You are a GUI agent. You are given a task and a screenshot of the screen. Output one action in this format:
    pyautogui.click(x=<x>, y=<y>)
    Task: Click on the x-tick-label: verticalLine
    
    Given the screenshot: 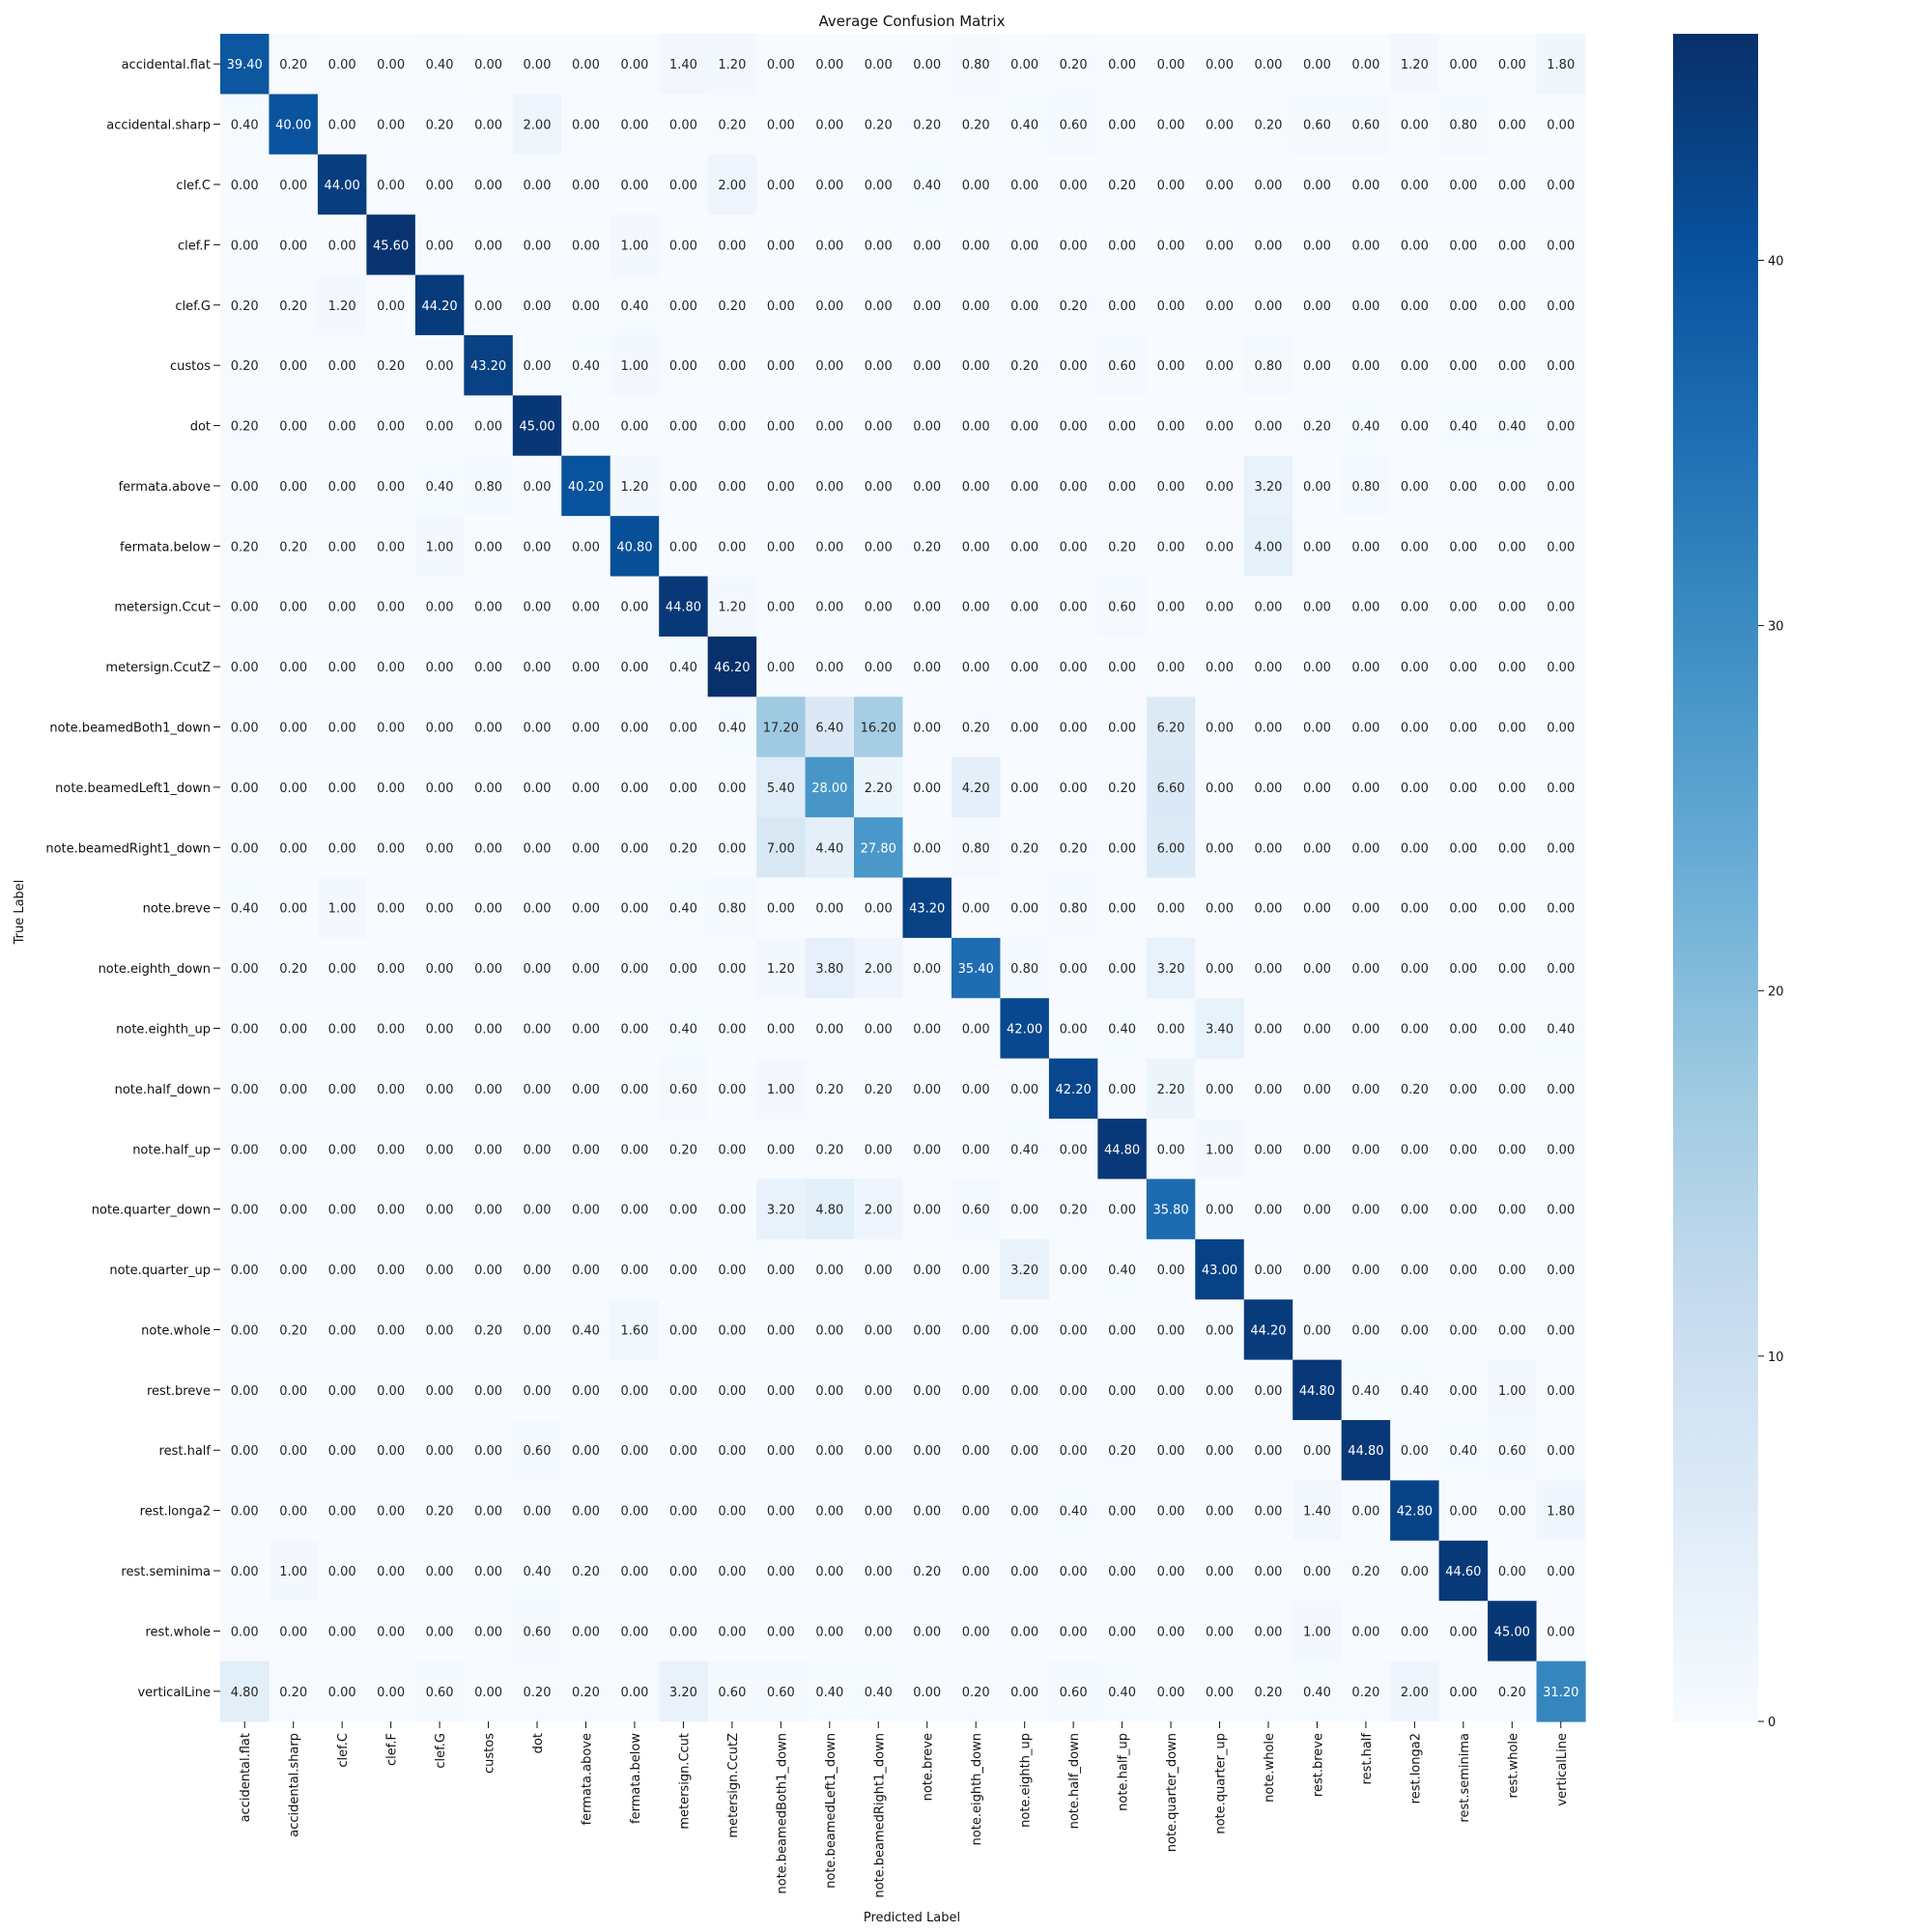 What is the action you would take?
    pyautogui.click(x=1562, y=1769)
    